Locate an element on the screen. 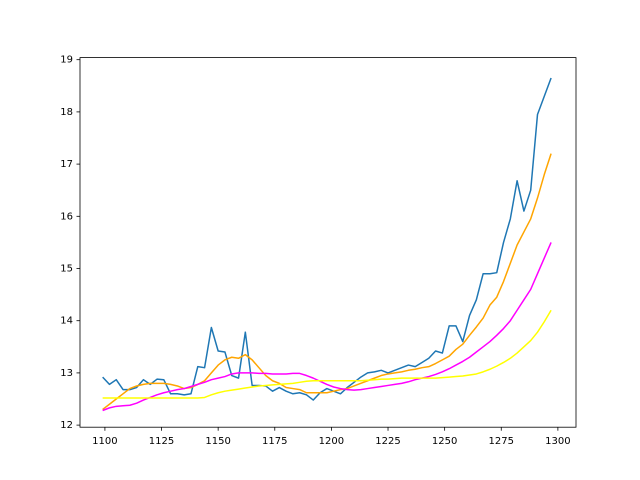 This screenshot has height=480, width=640. data-line is located at coordinates (327, 354).